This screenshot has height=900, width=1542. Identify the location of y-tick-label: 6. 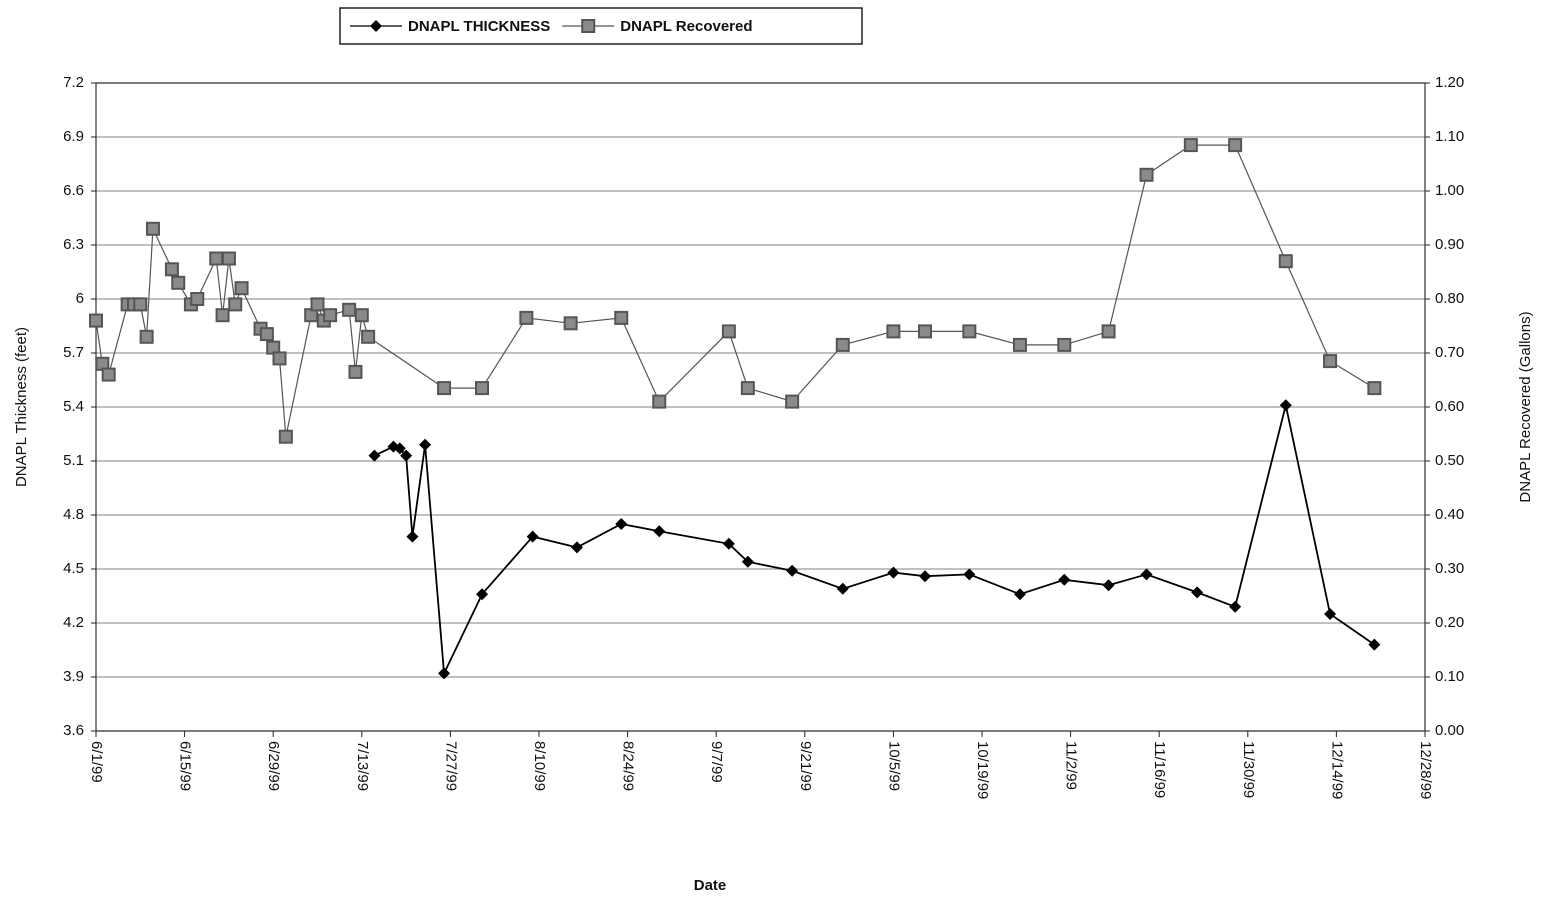
(80, 298).